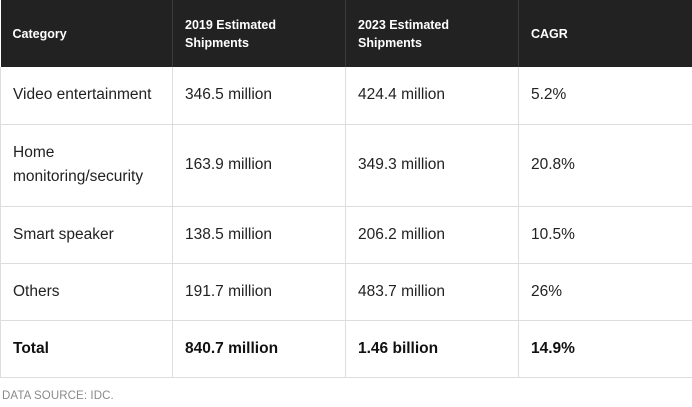  What do you see at coordinates (605, 96) in the screenshot?
I see `cell-cagr: 5.2%` at bounding box center [605, 96].